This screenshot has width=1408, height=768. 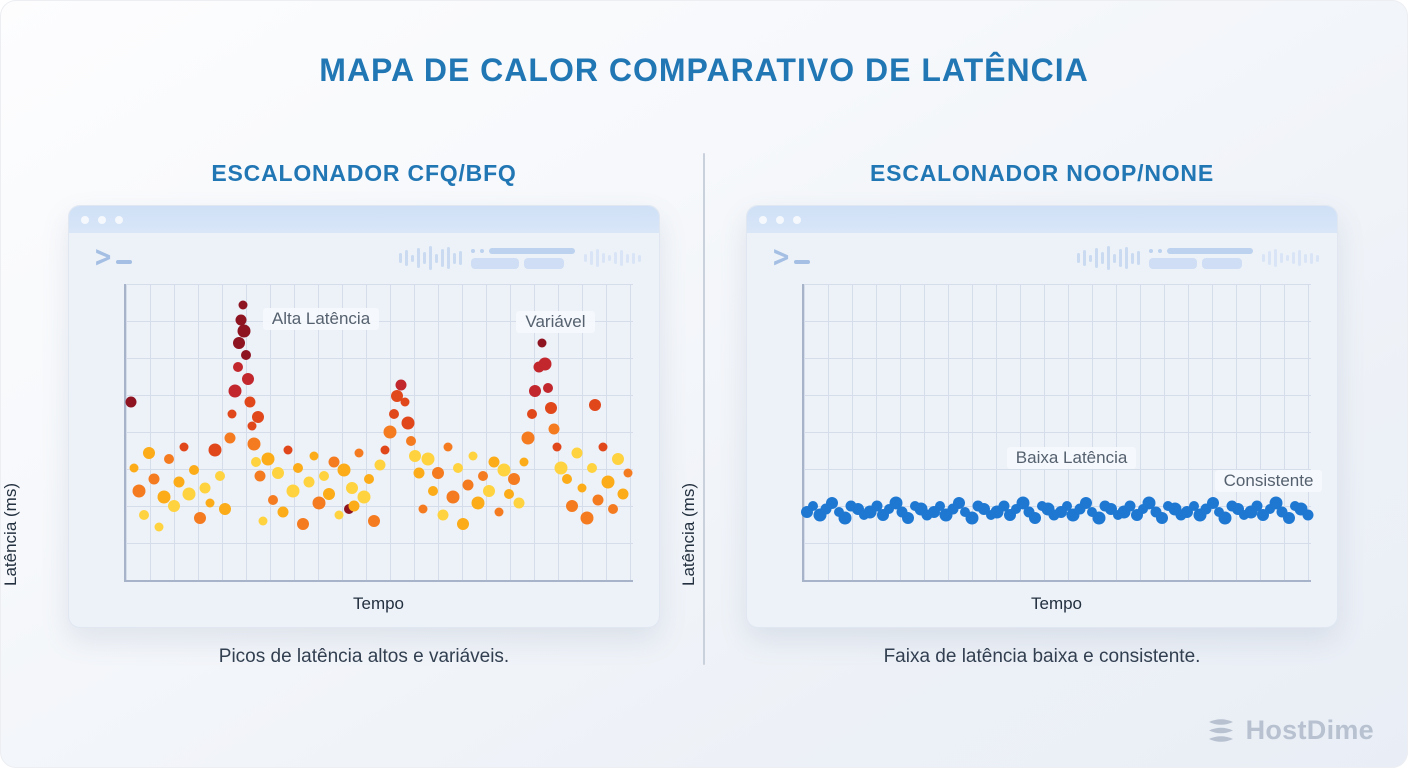 What do you see at coordinates (555, 321) in the screenshot?
I see `chart-annotation: Variável` at bounding box center [555, 321].